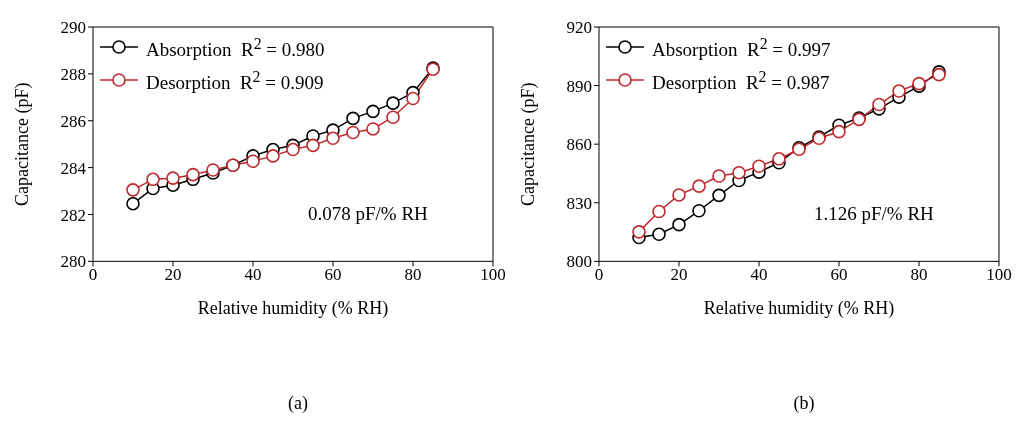 The height and width of the screenshot is (430, 1023). I want to click on y-tick-label: 800, so click(579, 262).